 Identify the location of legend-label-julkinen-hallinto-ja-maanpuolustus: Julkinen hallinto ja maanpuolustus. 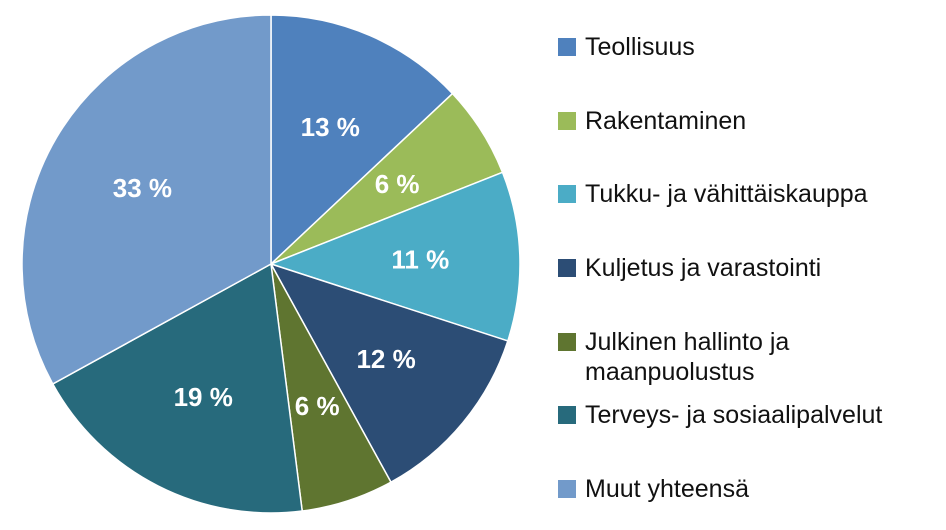
(687, 357).